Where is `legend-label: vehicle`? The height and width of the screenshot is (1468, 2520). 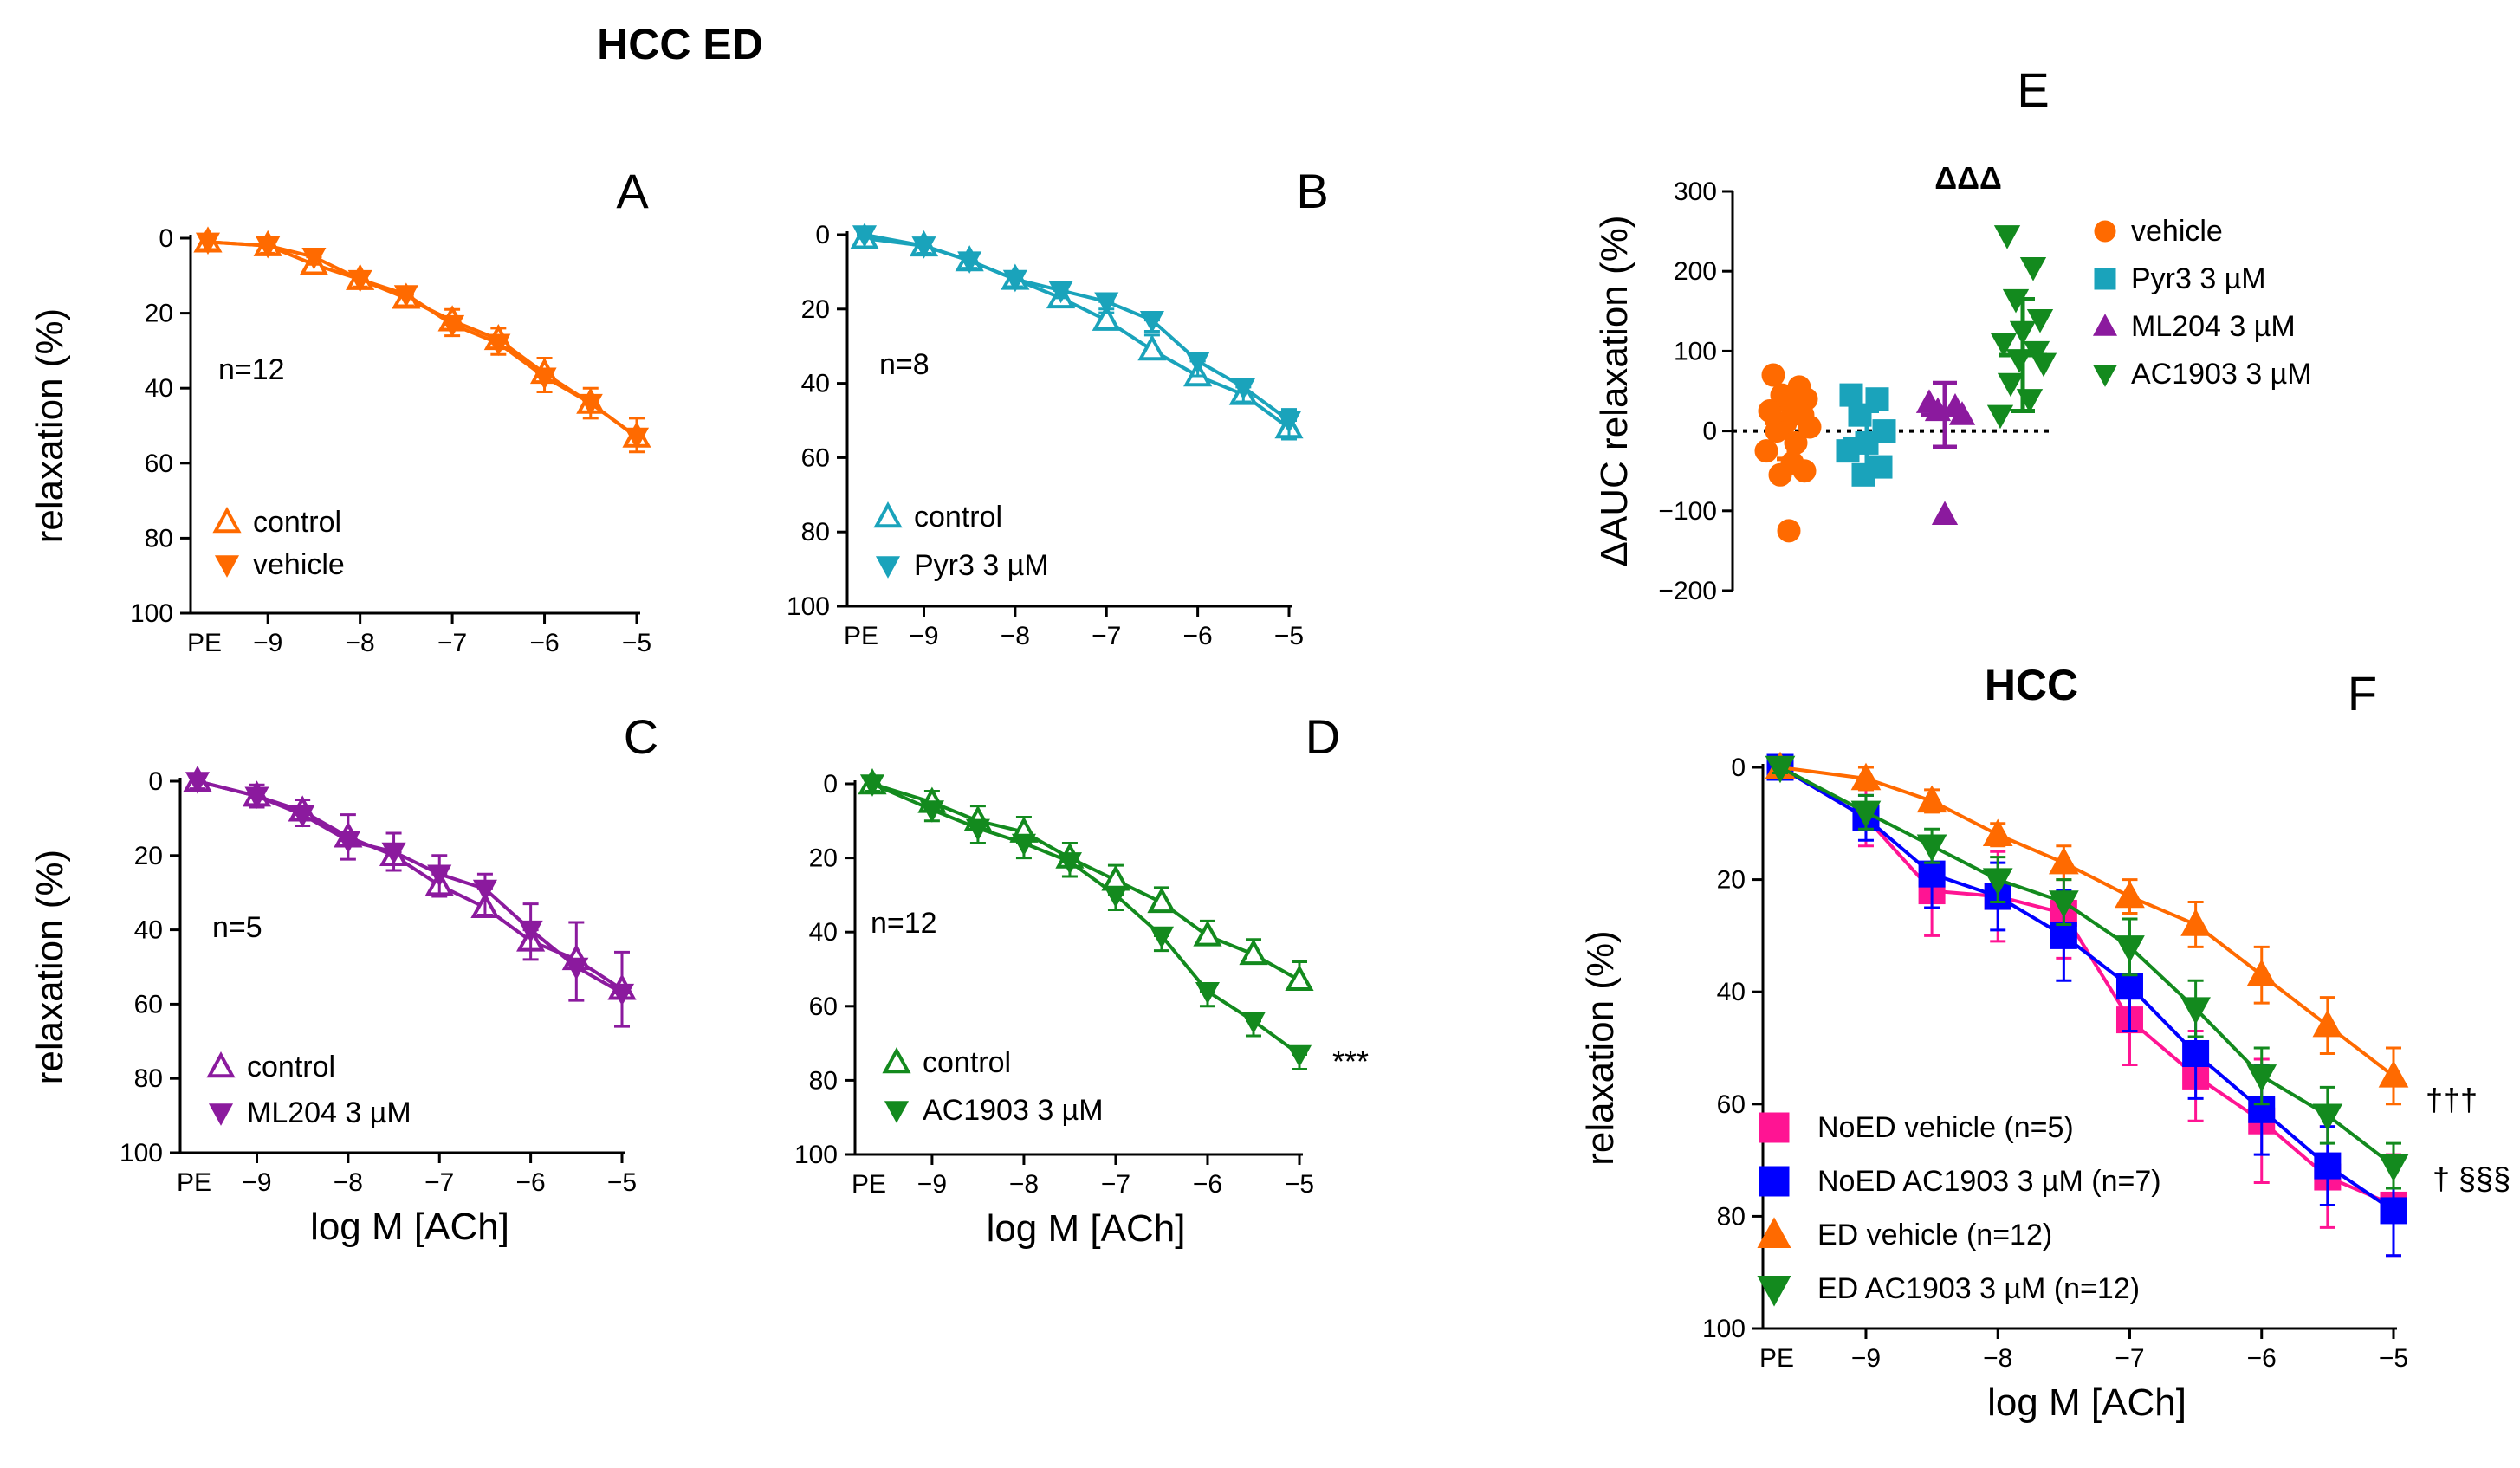
legend-label: vehicle is located at coordinates (2177, 231).